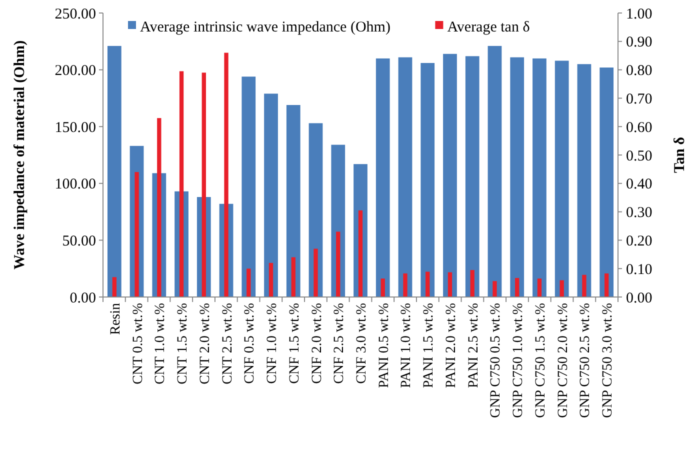 Image resolution: width=694 pixels, height=452 pixels. I want to click on legend-label: Average tan δ, so click(488, 27).